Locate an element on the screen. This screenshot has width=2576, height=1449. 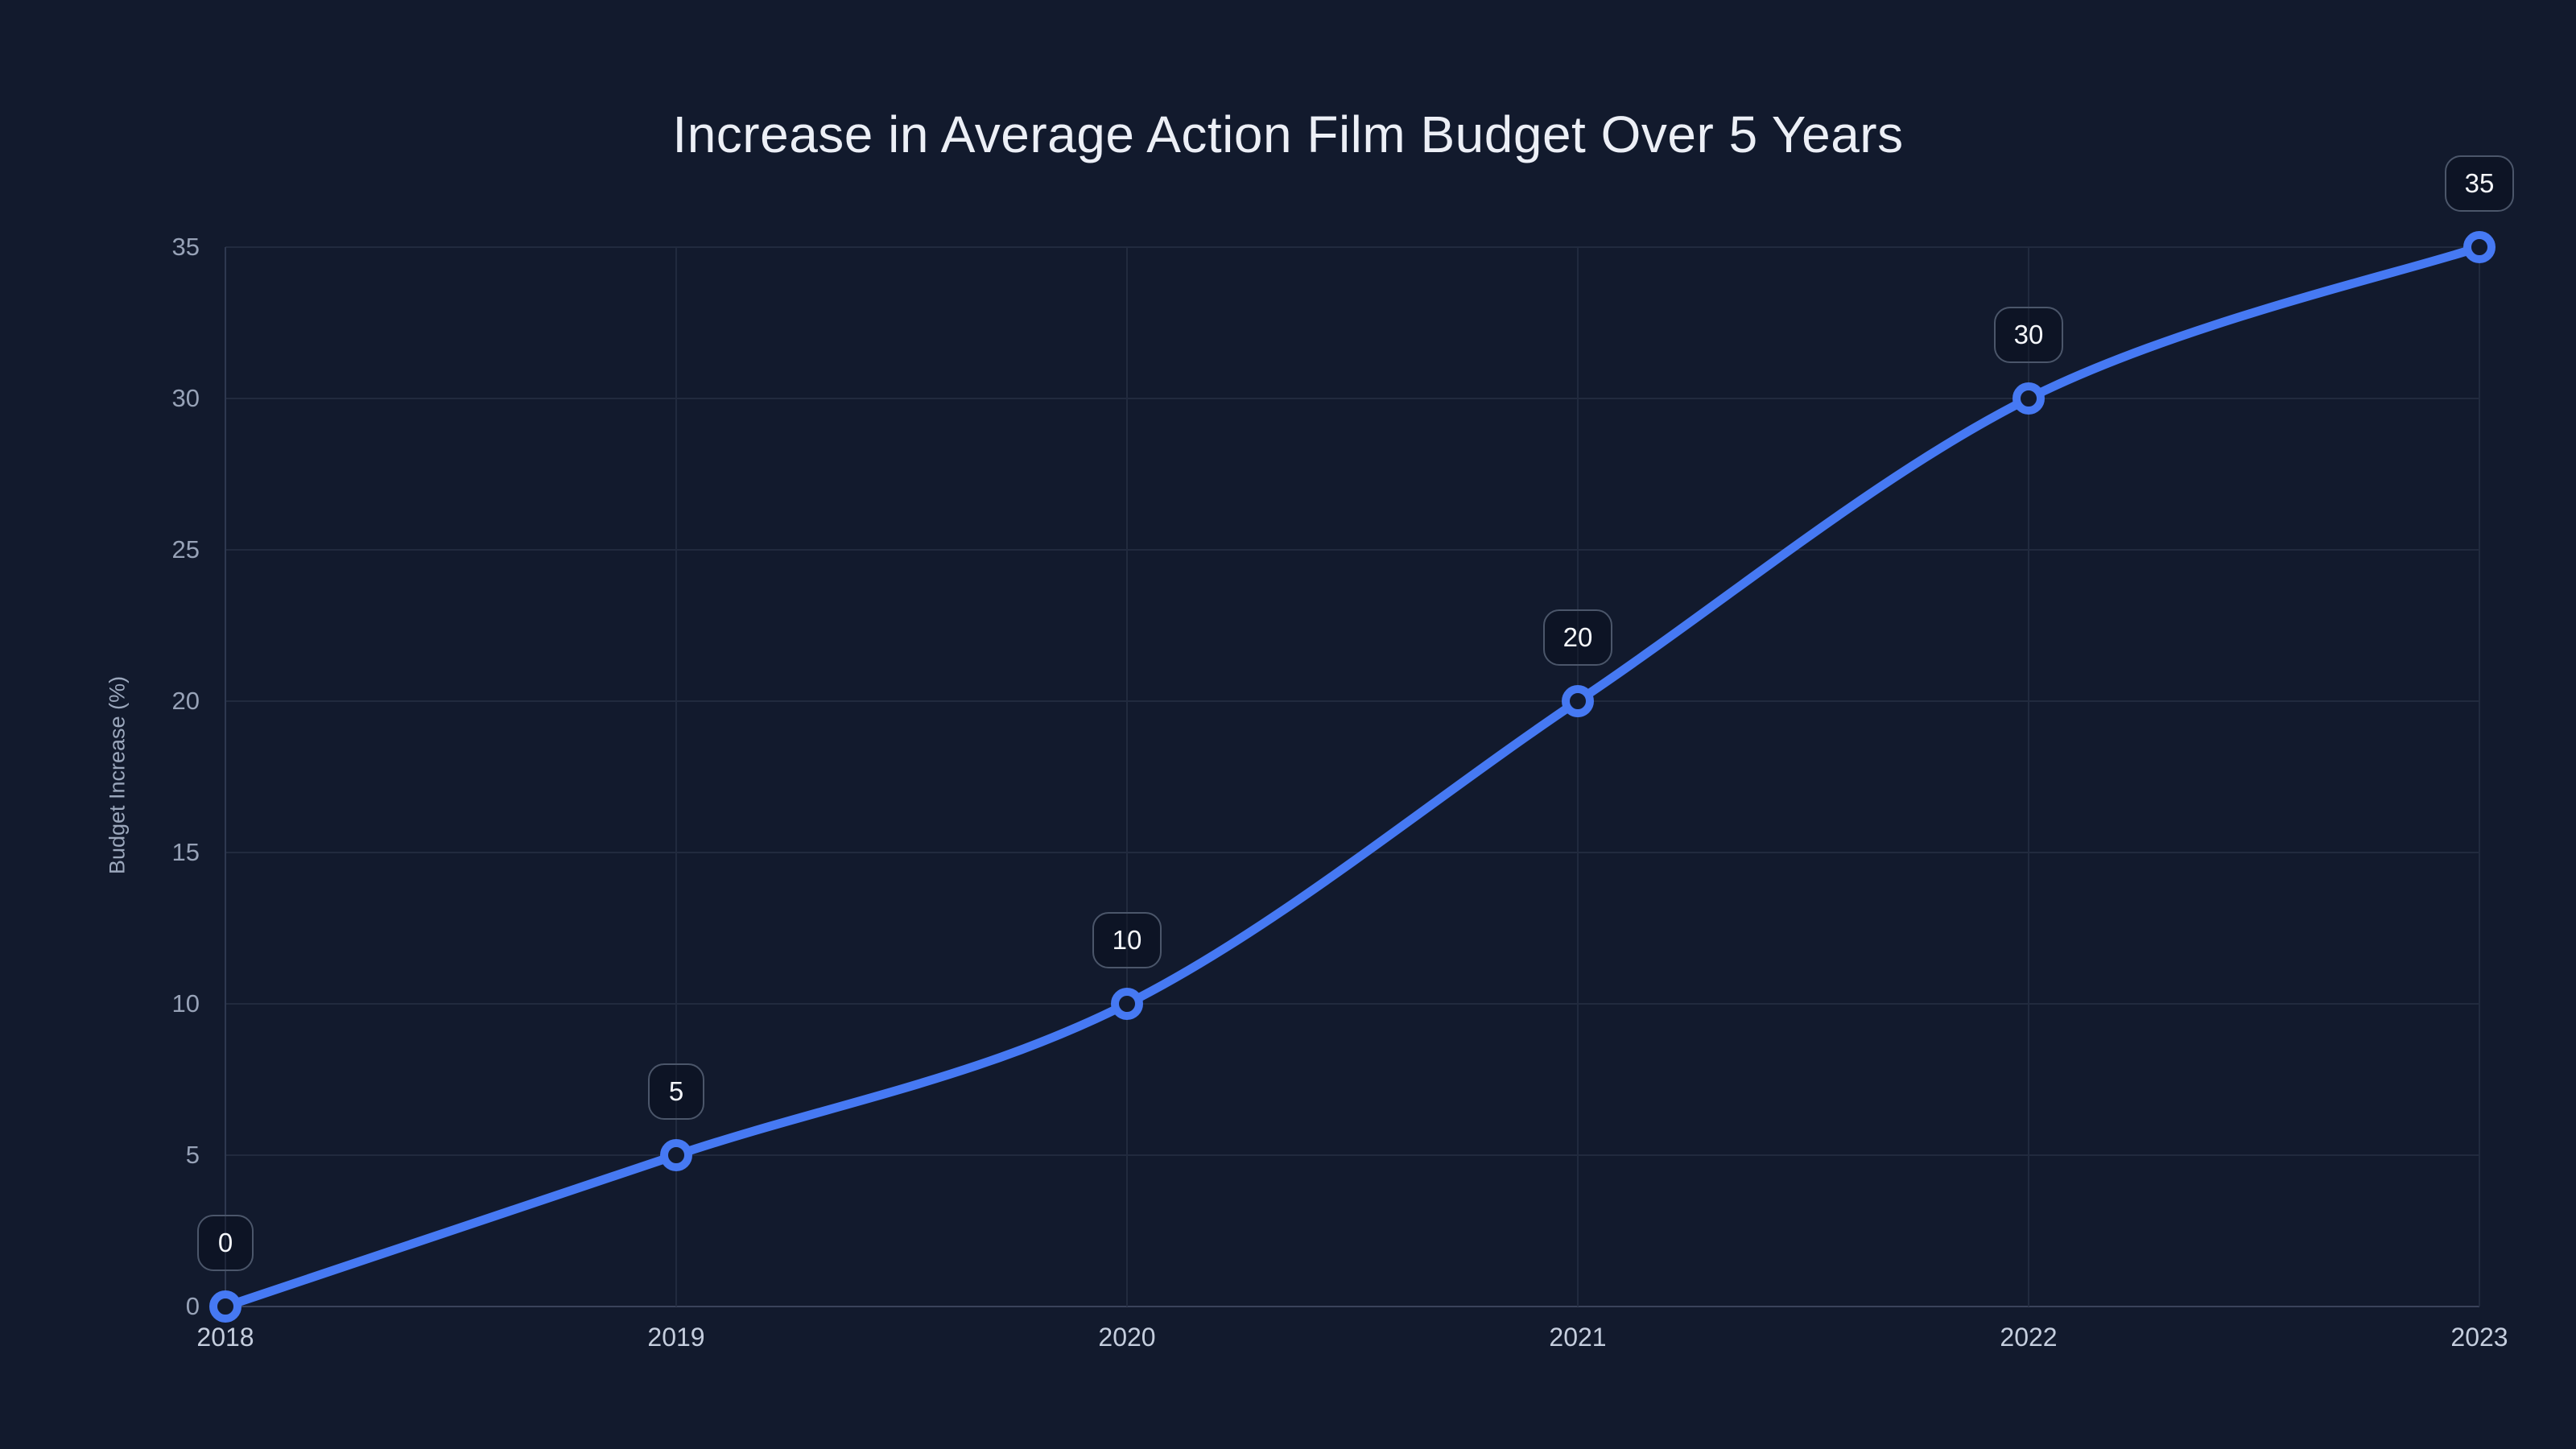
x-tick-label: 2018 is located at coordinates (225, 1337).